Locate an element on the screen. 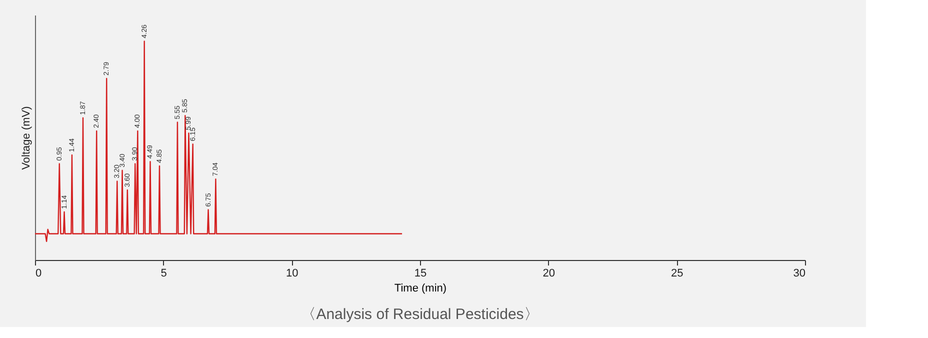  x-tick-label: 25 is located at coordinates (677, 274).